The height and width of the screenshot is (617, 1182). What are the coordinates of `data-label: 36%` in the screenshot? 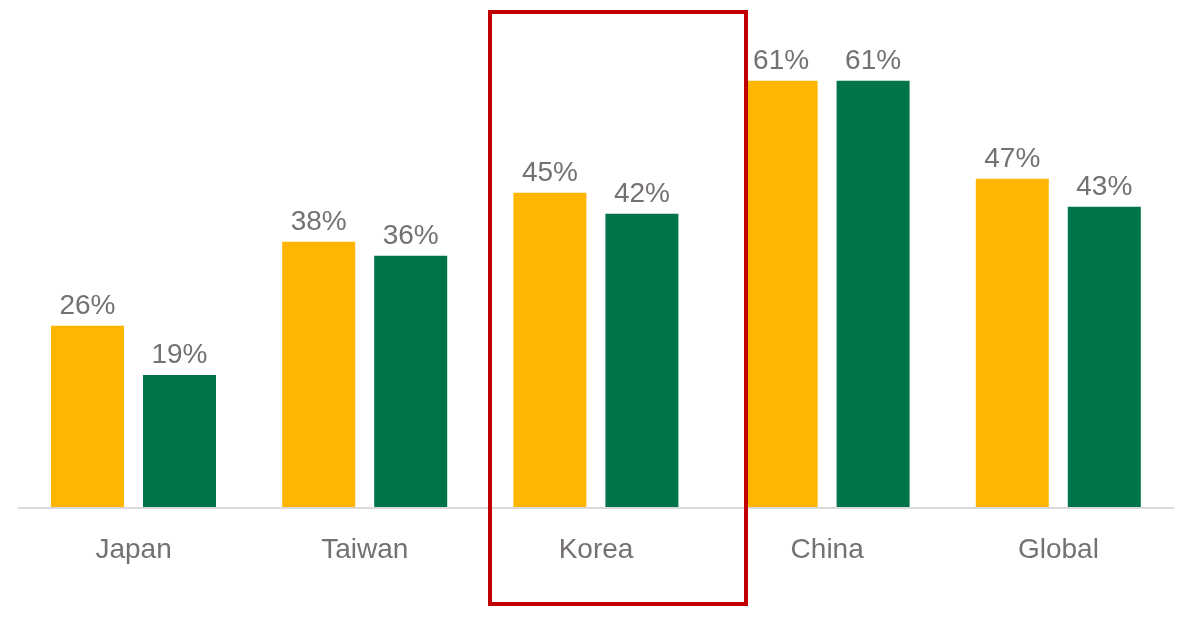 It's located at (410, 234).